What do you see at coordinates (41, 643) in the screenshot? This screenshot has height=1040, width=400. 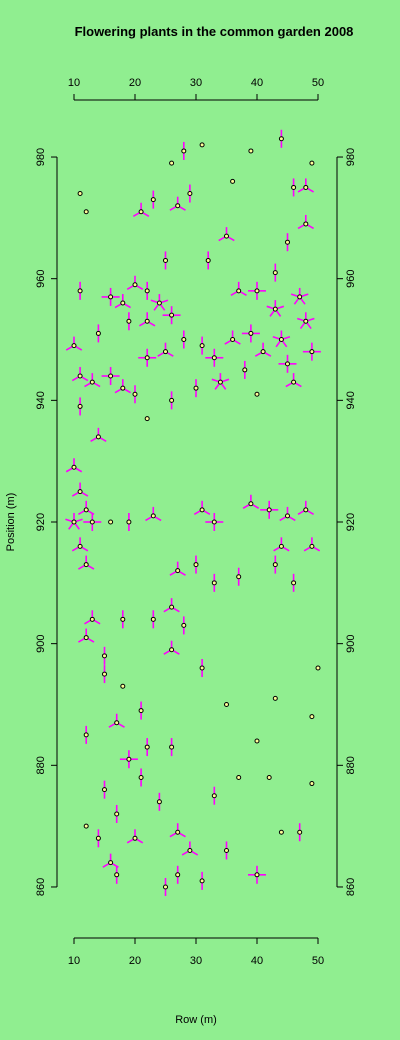 I see `y-tick-label: 900` at bounding box center [41, 643].